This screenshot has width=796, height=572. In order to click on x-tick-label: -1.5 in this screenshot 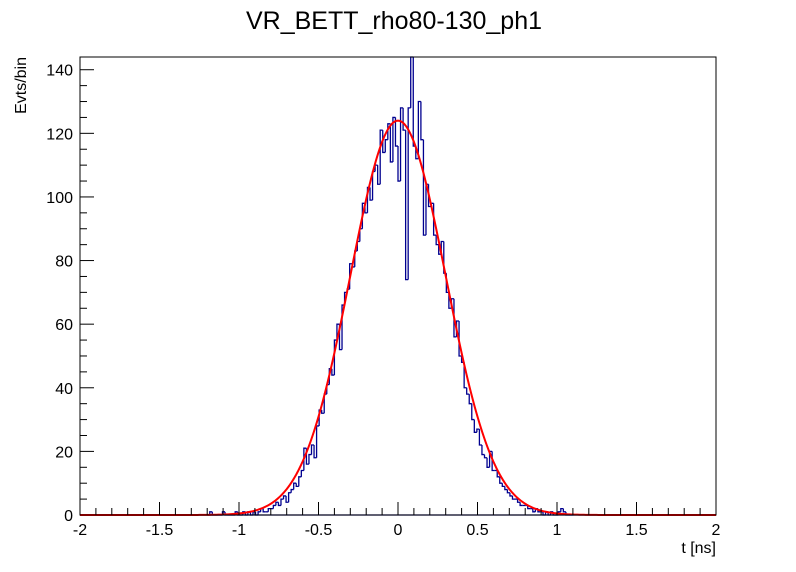, I will do `click(160, 530)`.